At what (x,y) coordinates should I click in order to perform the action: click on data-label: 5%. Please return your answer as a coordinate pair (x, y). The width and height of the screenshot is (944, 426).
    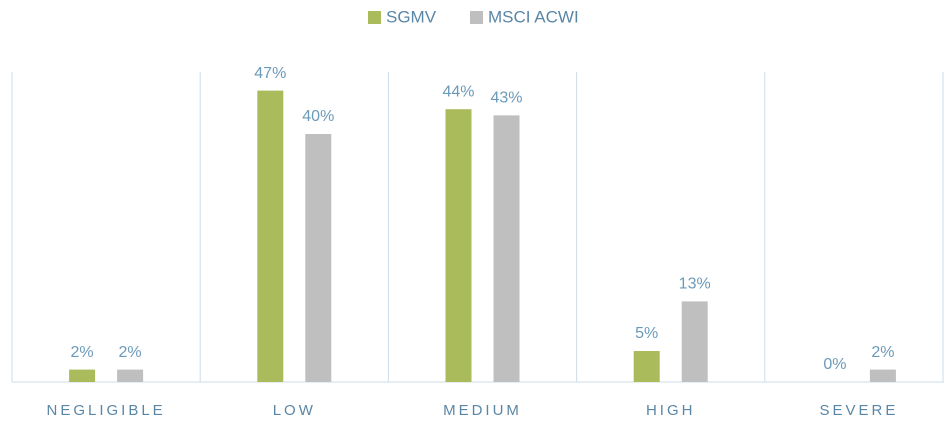
    Looking at the image, I should click on (646, 333).